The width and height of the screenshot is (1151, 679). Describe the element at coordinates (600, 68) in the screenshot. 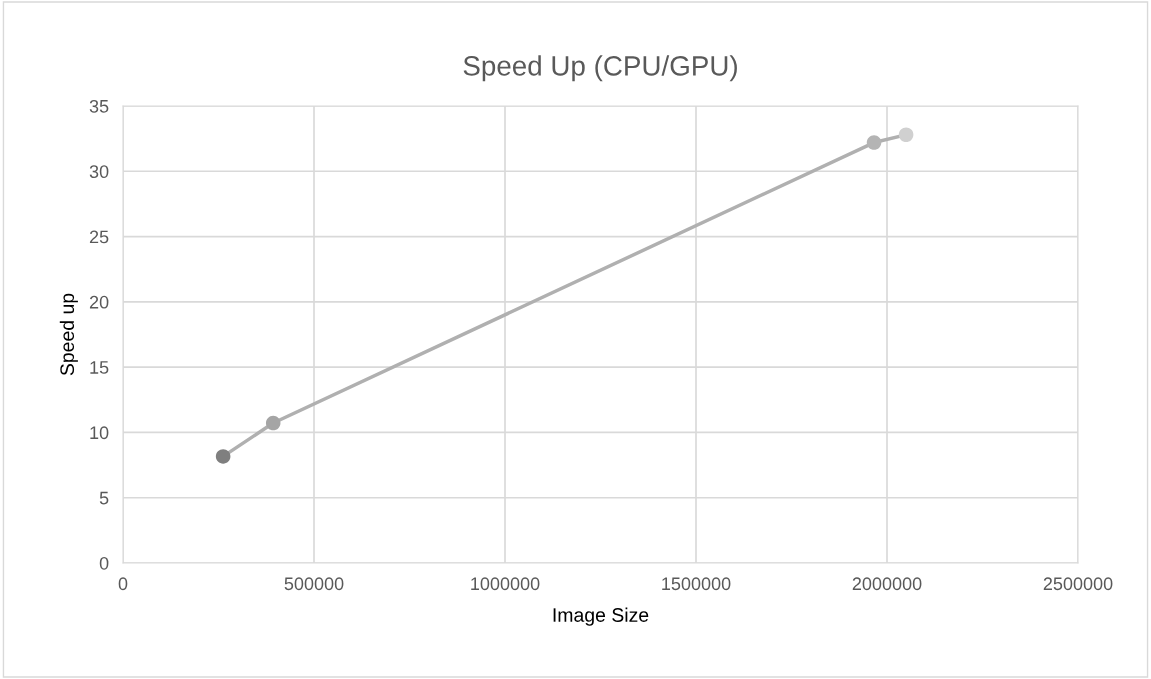

I see `chart-title: Speed Up (CPU/GPU)` at that location.